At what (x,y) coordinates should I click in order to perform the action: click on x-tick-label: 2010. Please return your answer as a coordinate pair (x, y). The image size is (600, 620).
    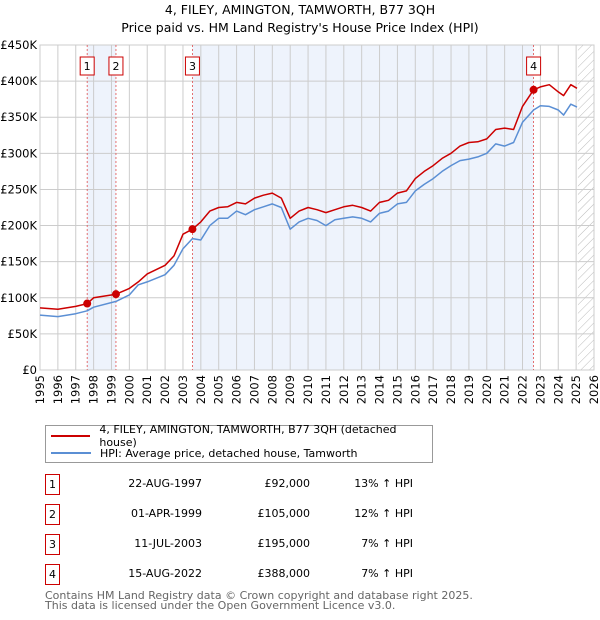
    Looking at the image, I should click on (308, 389).